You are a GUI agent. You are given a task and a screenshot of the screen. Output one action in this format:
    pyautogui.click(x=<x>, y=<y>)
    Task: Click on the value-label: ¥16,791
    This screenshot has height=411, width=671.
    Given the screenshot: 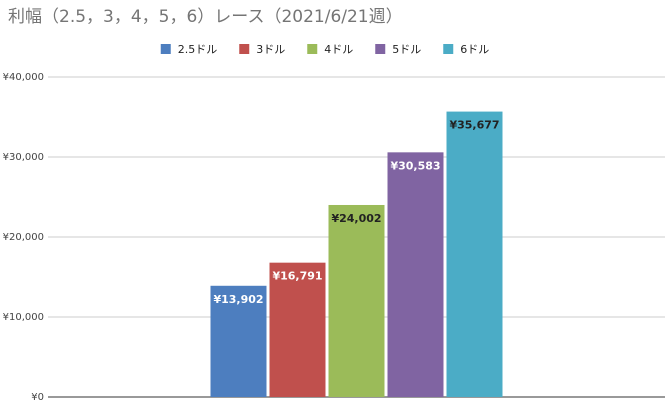 What is the action you would take?
    pyautogui.click(x=297, y=276)
    